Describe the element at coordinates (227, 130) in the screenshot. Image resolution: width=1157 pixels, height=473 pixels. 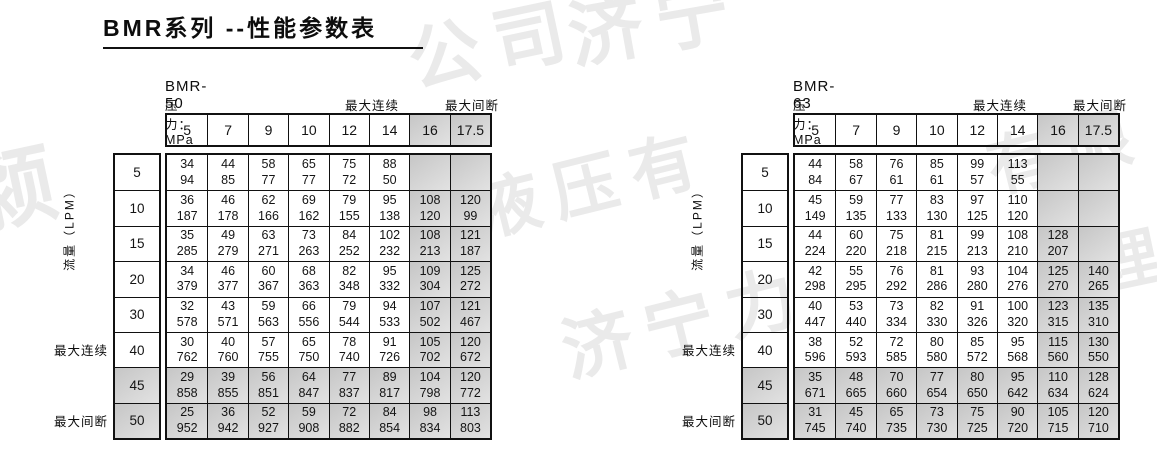
I see `pressure-header-cell: 7` at that location.